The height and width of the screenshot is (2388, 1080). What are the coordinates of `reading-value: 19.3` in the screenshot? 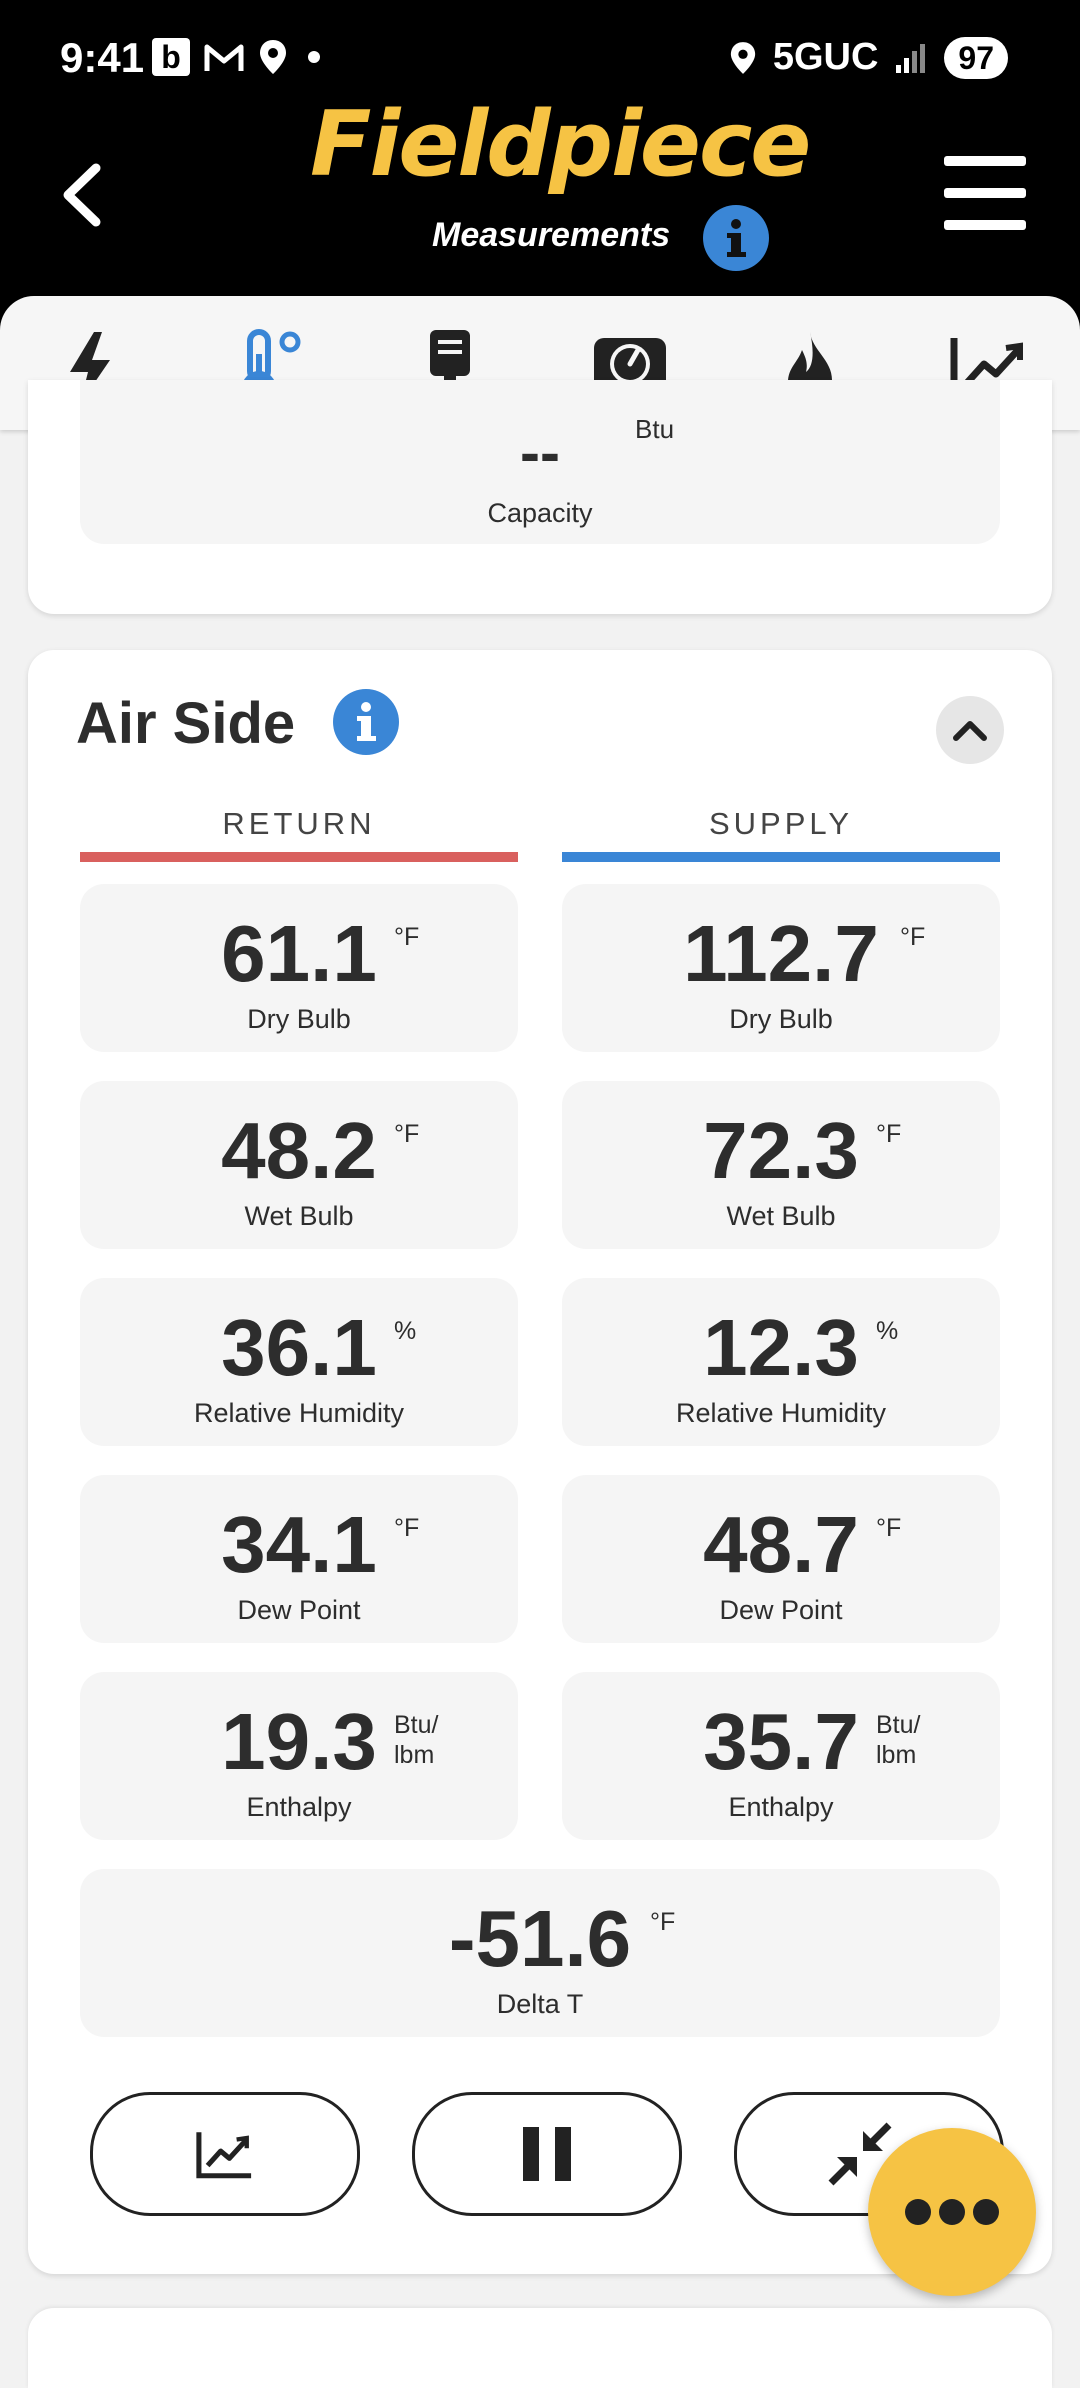 It's located at (299, 1741).